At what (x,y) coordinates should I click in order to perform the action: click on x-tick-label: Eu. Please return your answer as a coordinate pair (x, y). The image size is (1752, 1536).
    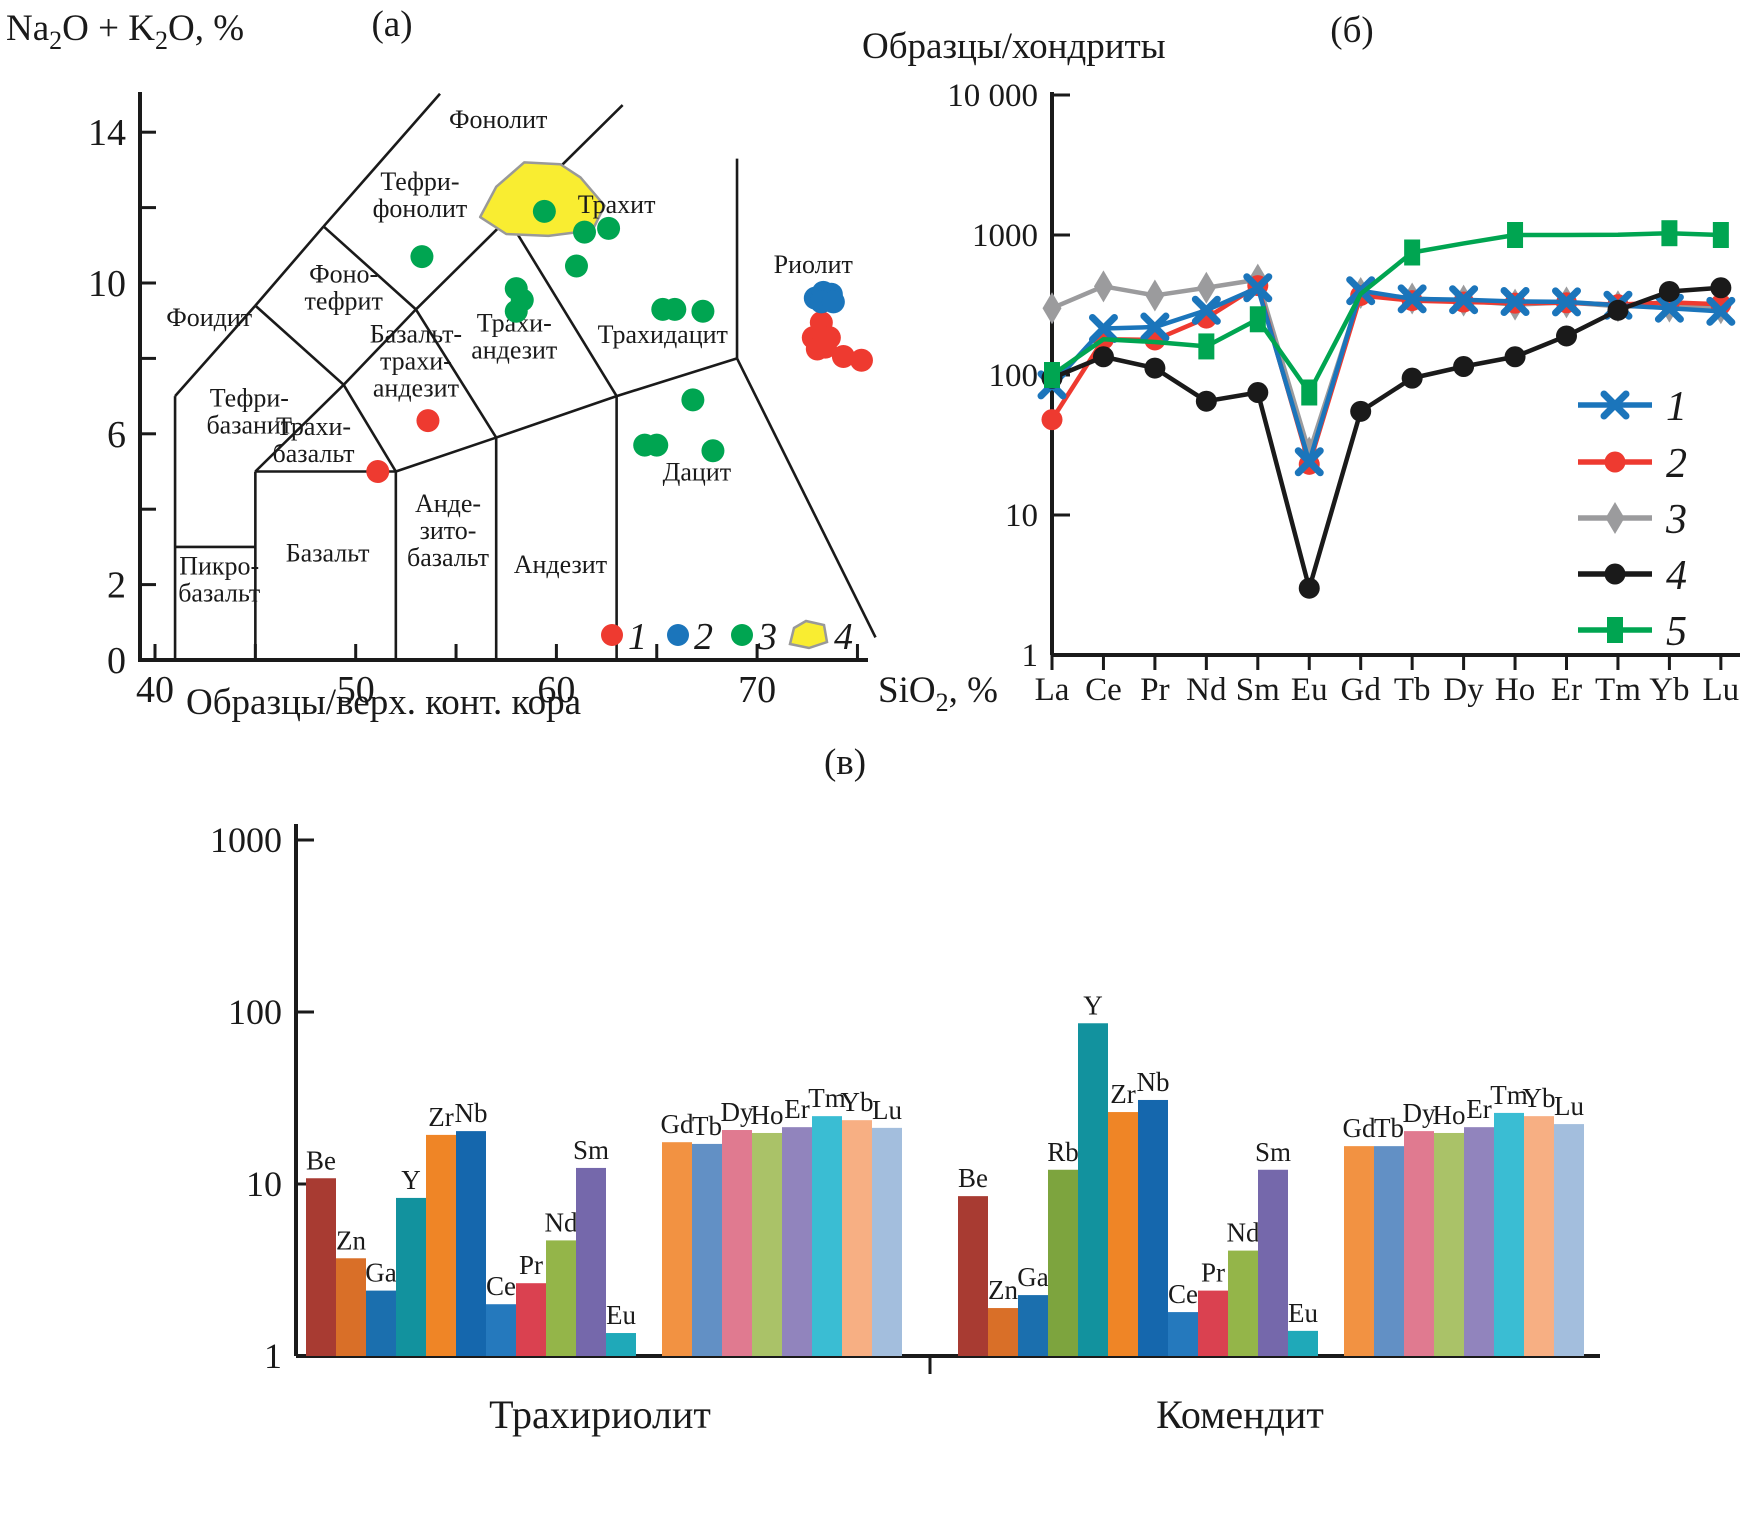
    Looking at the image, I should click on (1309, 690).